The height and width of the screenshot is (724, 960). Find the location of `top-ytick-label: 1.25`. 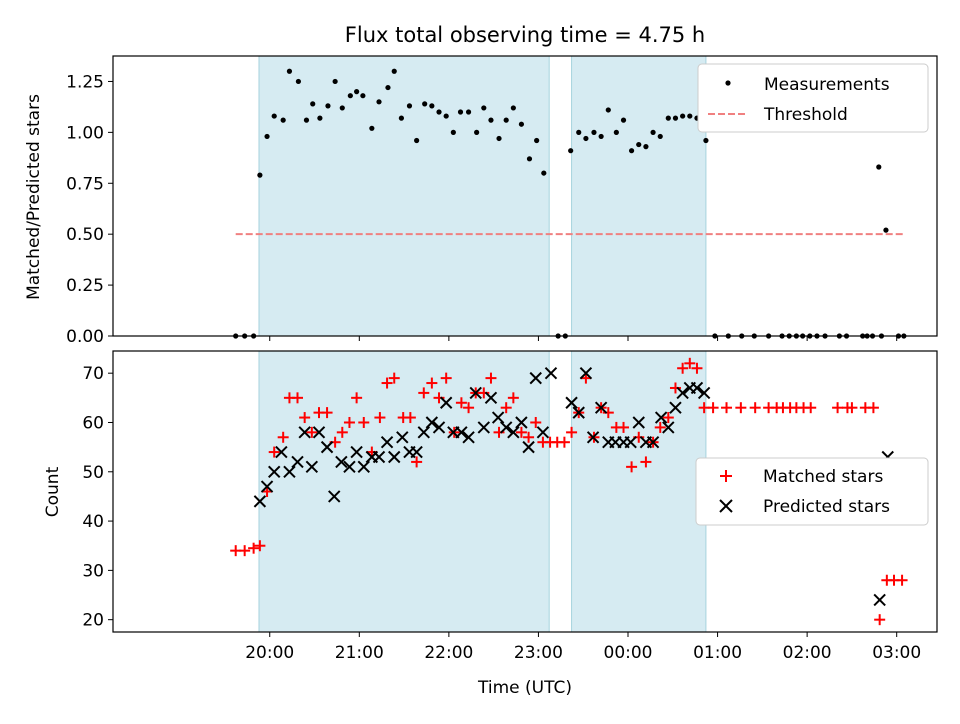

top-ytick-label: 1.25 is located at coordinates (85, 82).